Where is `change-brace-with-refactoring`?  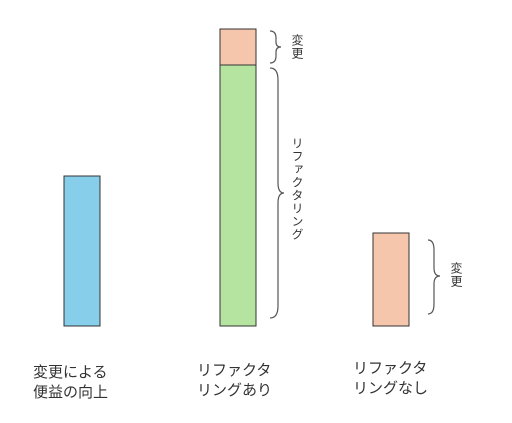 change-brace-with-refactoring is located at coordinates (275, 47).